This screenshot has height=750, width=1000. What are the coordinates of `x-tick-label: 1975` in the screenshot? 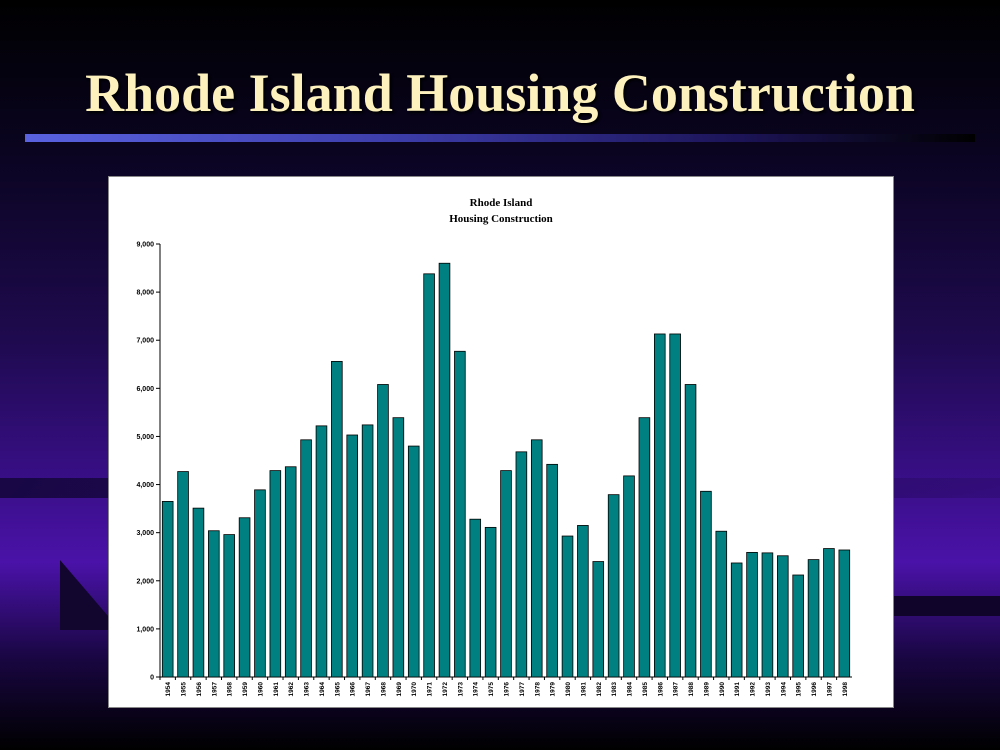 It's located at (491, 689).